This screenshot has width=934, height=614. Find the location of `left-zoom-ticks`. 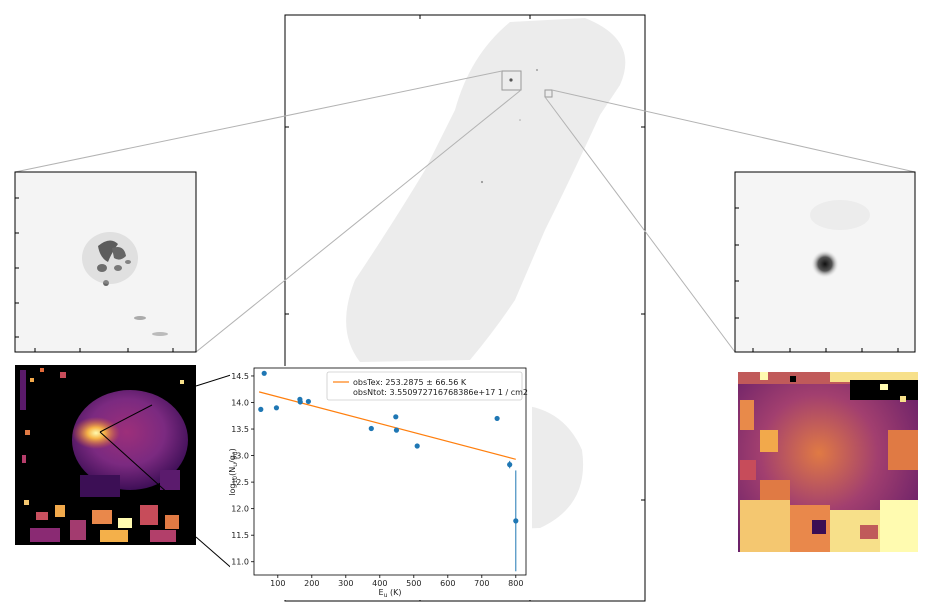

left-zoom-ticks is located at coordinates (94, 274).